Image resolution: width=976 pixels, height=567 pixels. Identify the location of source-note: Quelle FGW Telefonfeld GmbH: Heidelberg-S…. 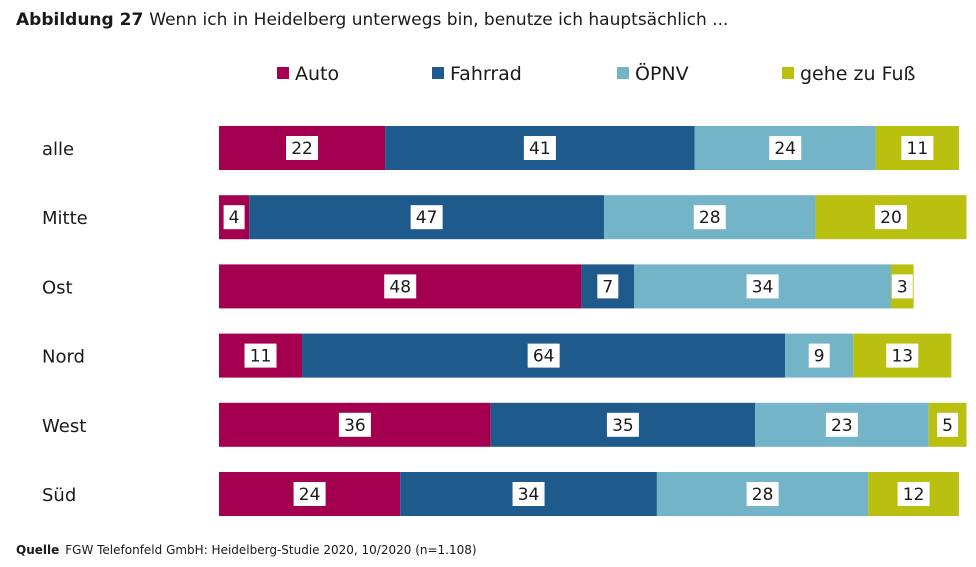
(246, 550).